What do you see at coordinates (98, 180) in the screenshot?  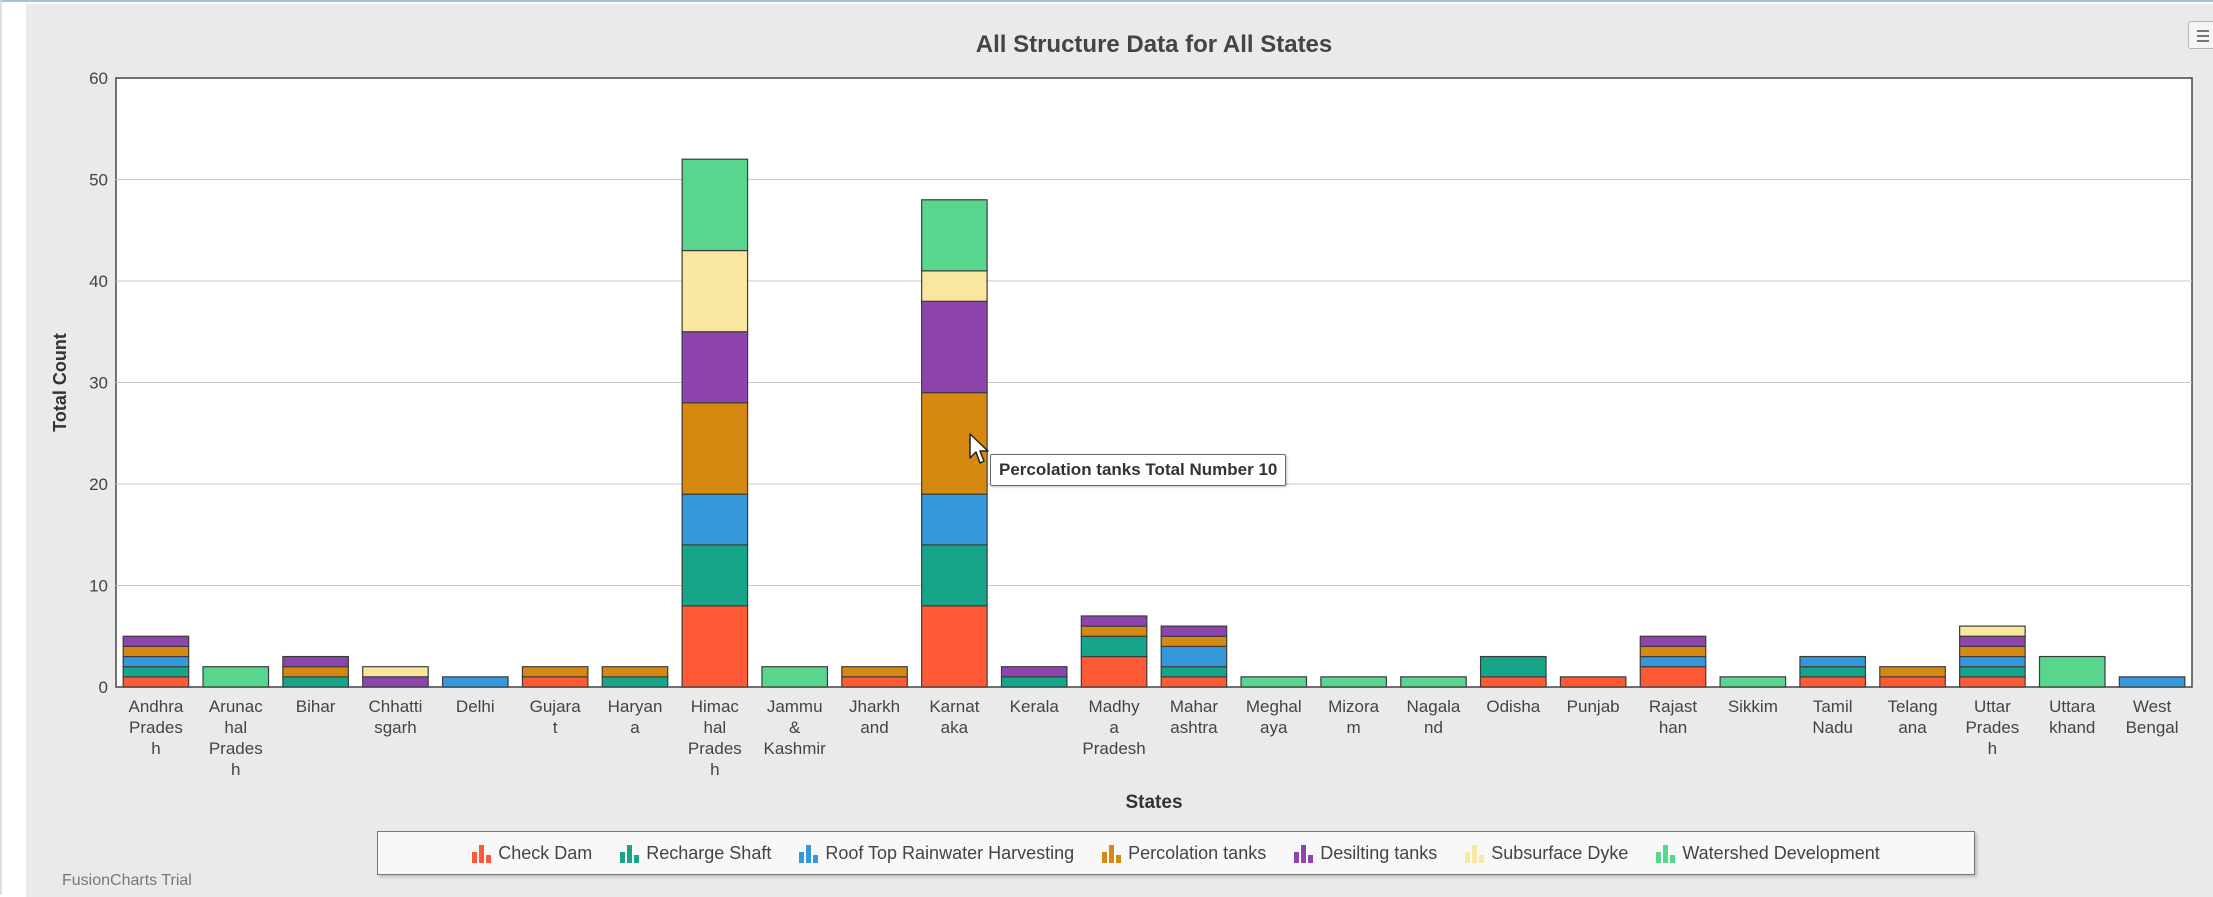 I see `y-tick-label: 50` at bounding box center [98, 180].